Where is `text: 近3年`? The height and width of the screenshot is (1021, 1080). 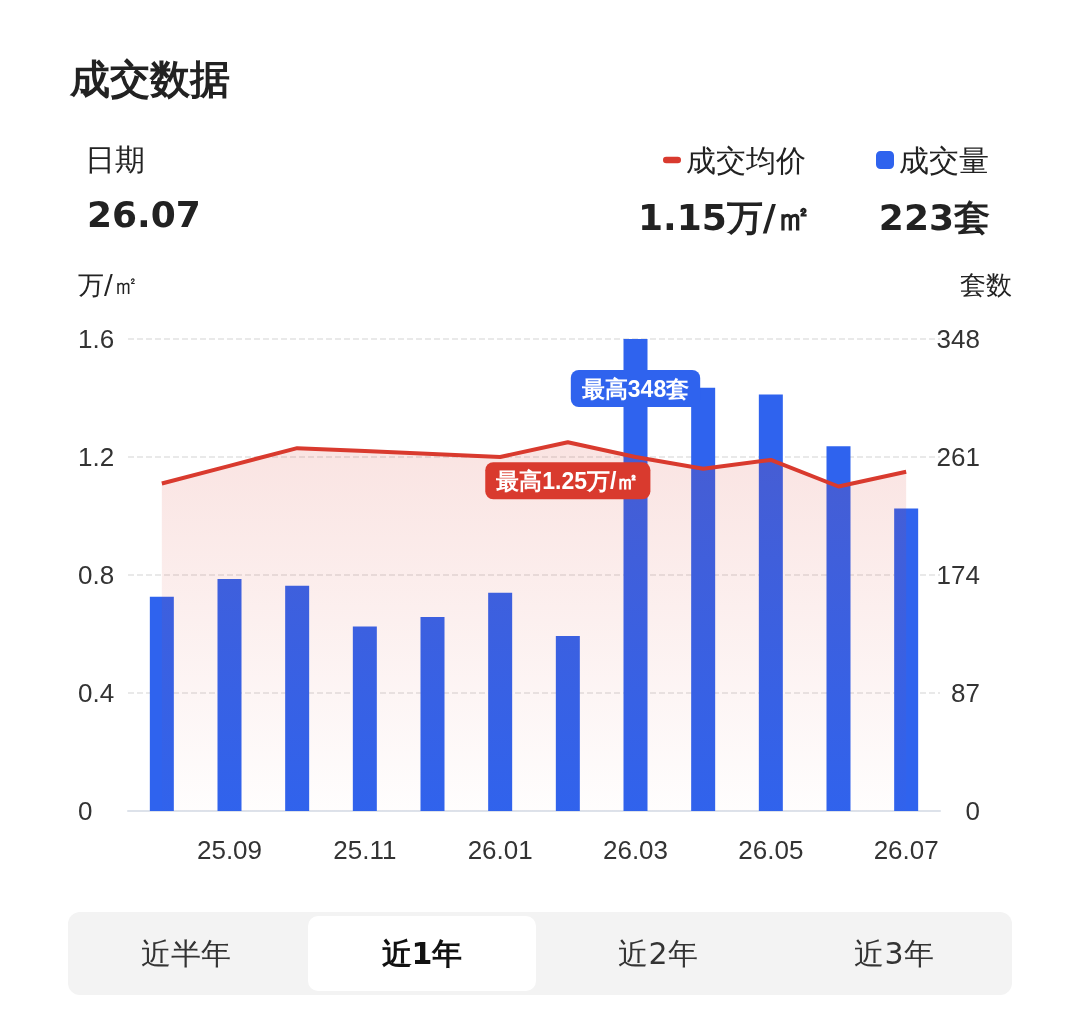
text: 近3年 is located at coordinates (894, 954).